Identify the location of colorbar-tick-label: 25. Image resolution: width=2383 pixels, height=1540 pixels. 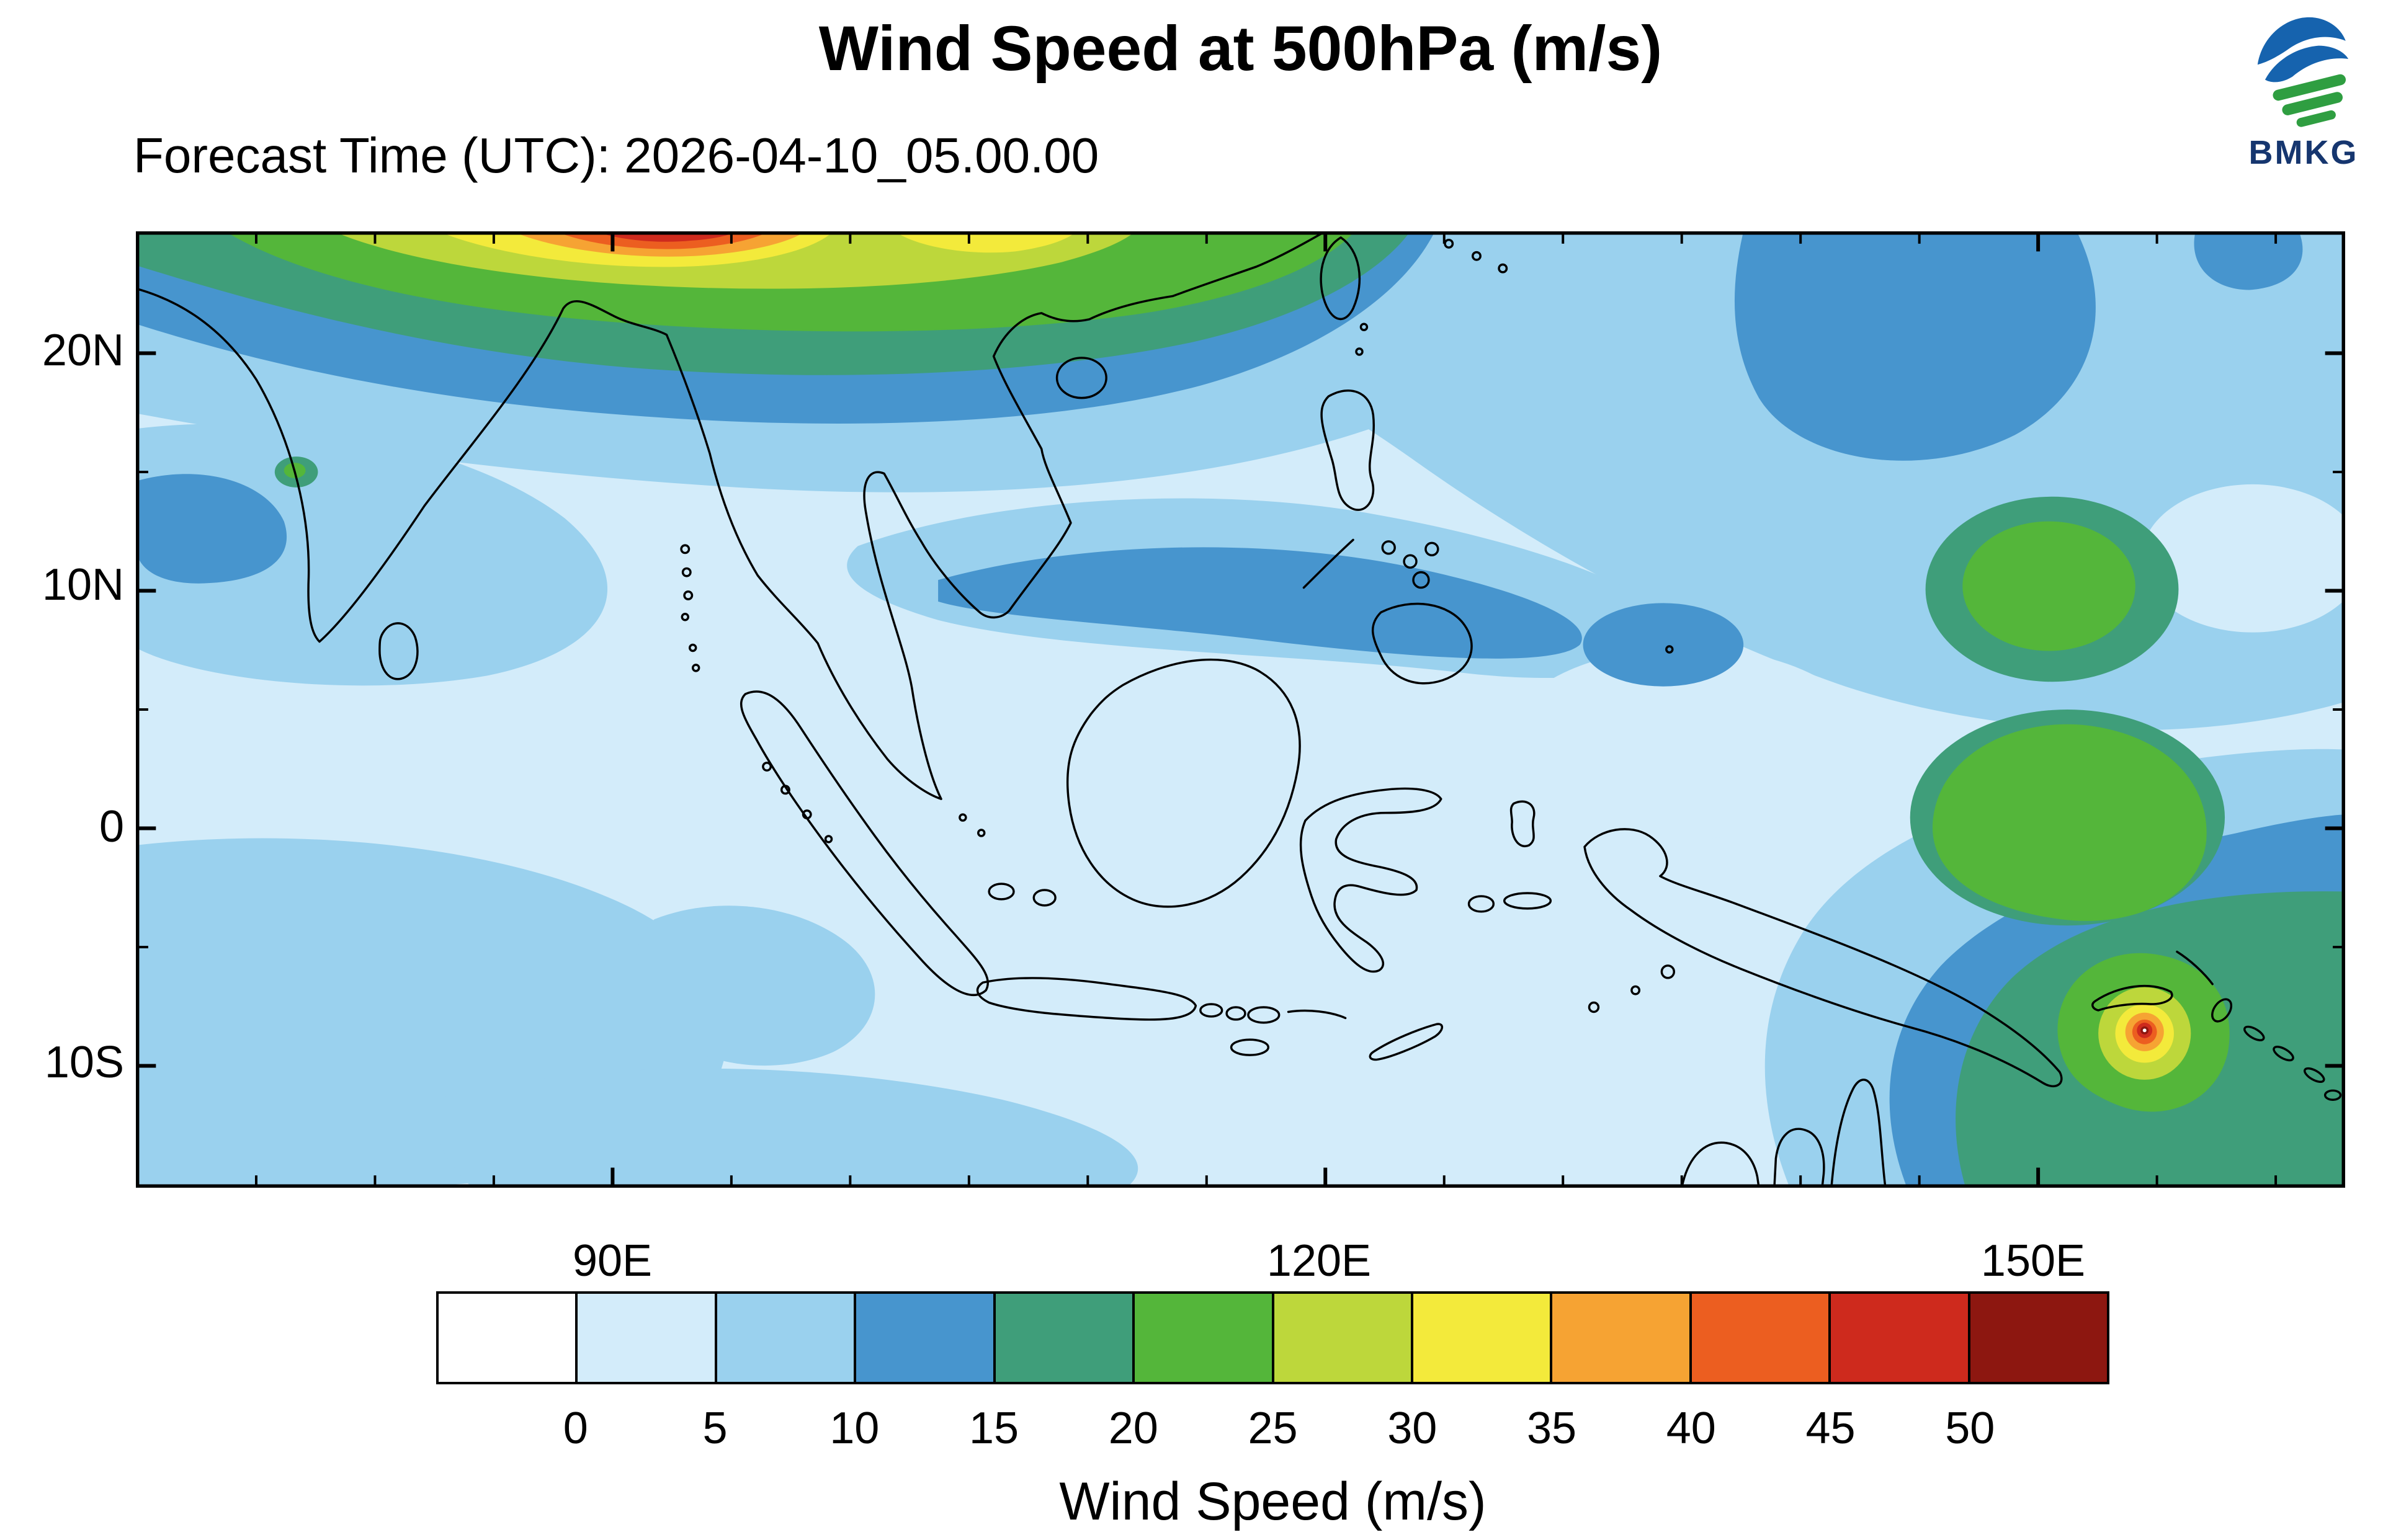
(1273, 1428).